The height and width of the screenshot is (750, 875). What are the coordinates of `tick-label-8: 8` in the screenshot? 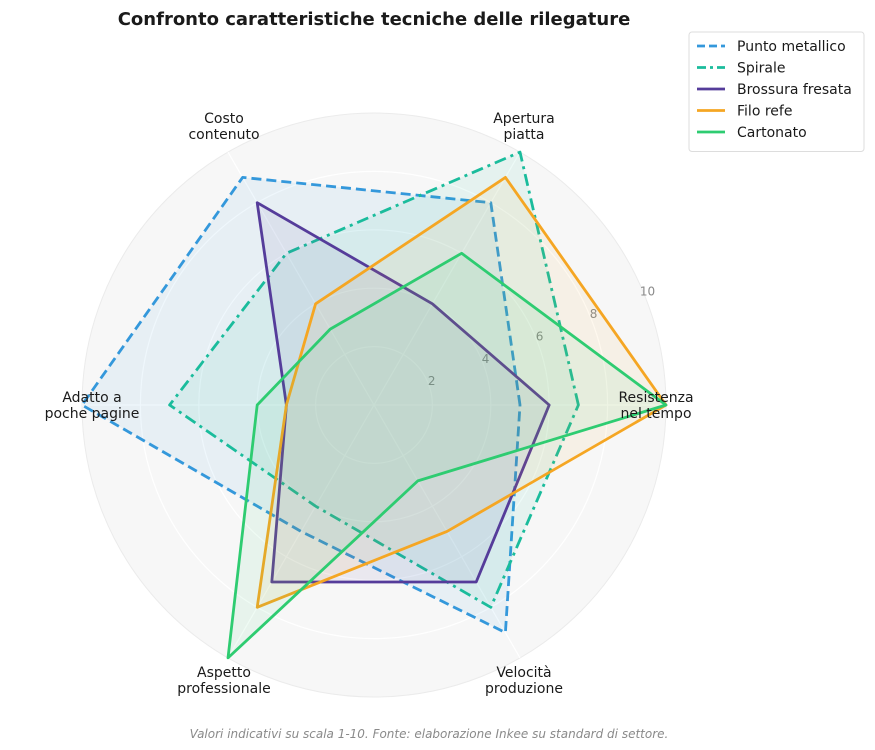 It's located at (594, 314).